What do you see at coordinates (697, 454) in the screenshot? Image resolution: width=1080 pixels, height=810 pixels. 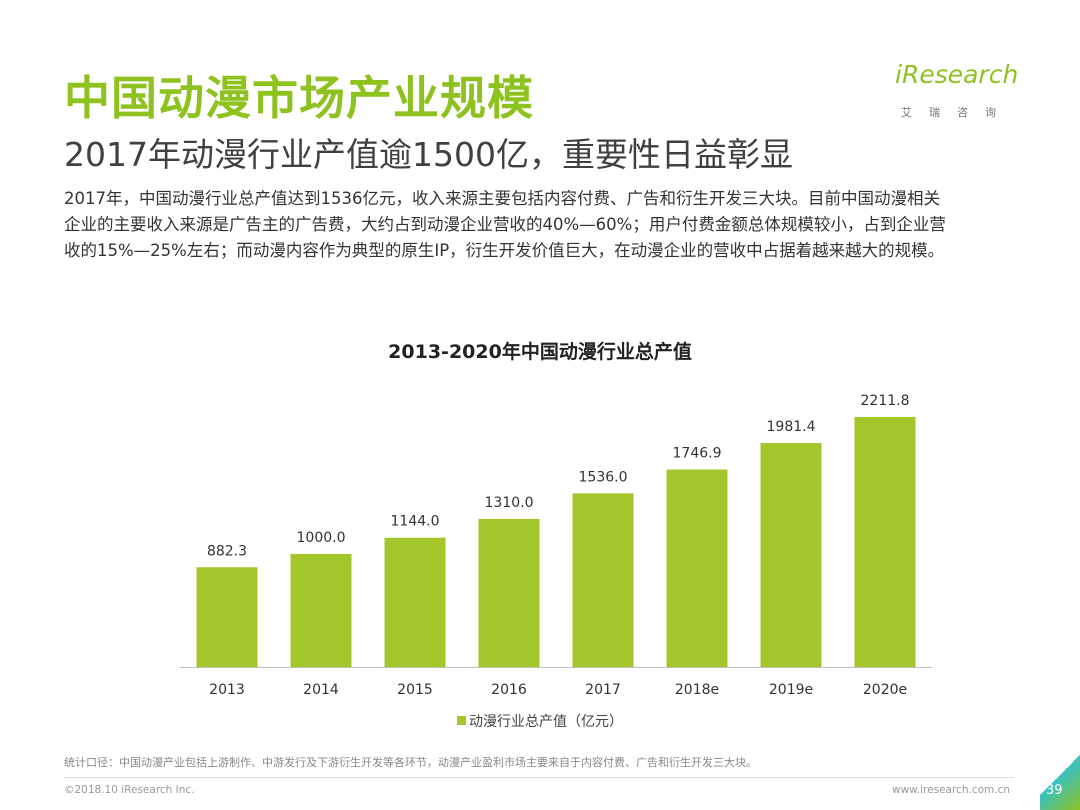 I see `data-label-2018e: 1746.9` at bounding box center [697, 454].